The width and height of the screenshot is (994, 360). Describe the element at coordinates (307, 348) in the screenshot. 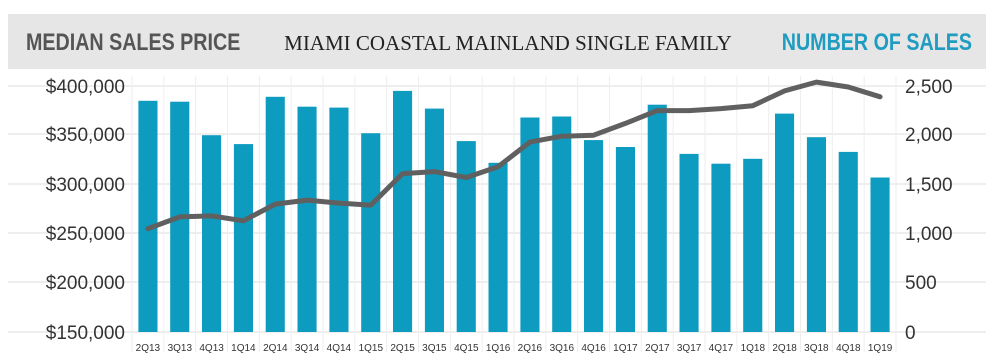

I see `x-tick-label: 3Q14` at that location.